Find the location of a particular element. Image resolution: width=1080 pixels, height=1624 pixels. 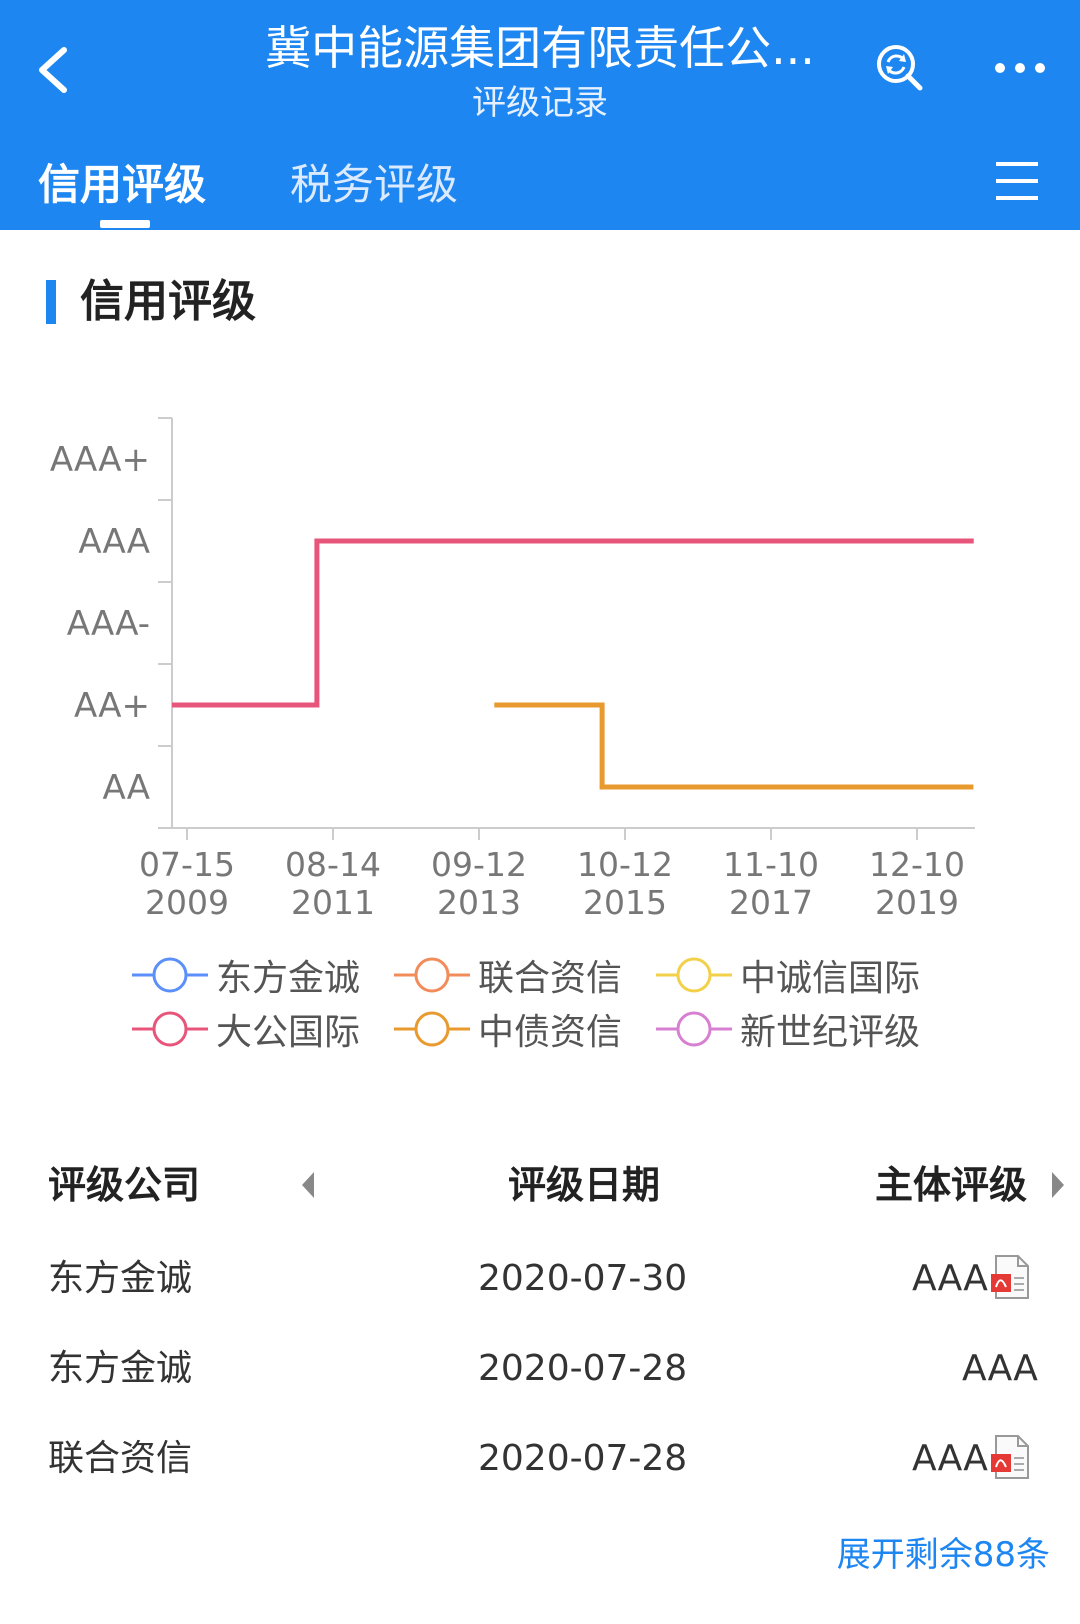

y-tick-label: AAA is located at coordinates (114, 542).